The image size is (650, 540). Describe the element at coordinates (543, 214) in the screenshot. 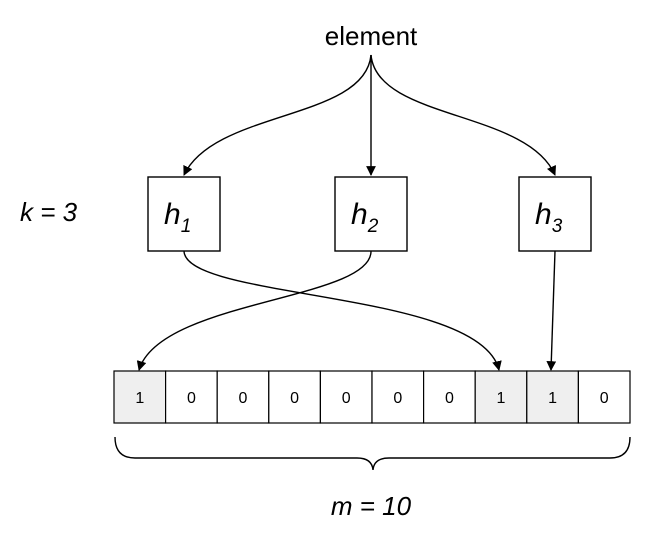

I see `hash-h3-name: h` at that location.